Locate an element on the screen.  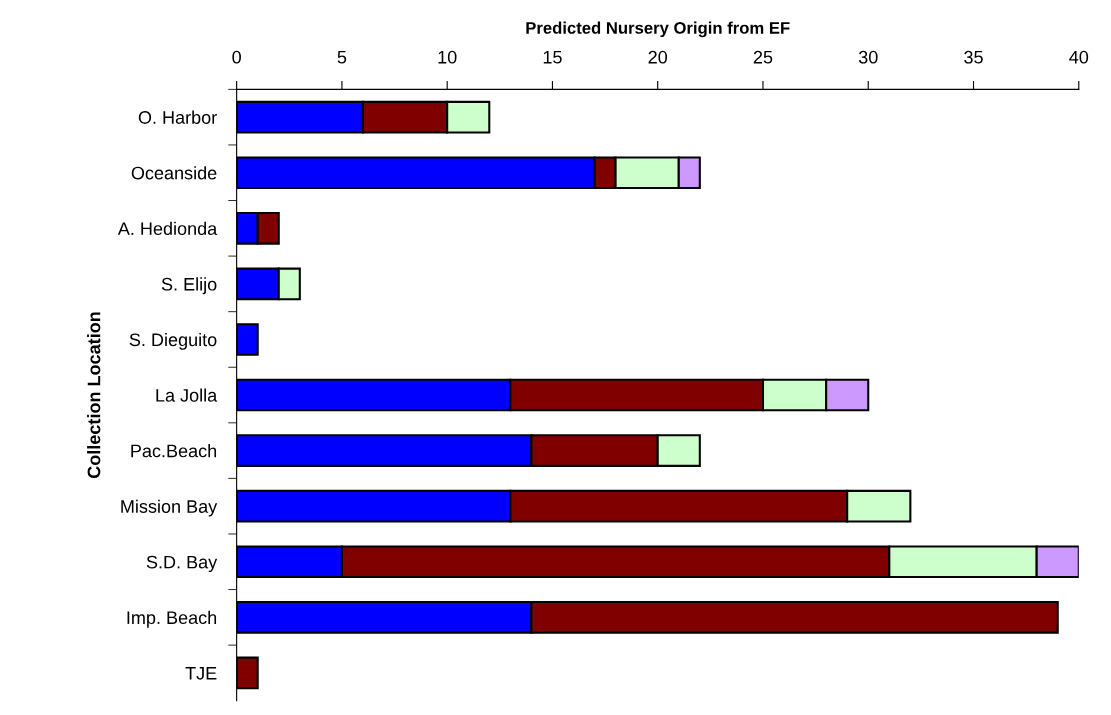
x-tick-label: 30 is located at coordinates (868, 57).